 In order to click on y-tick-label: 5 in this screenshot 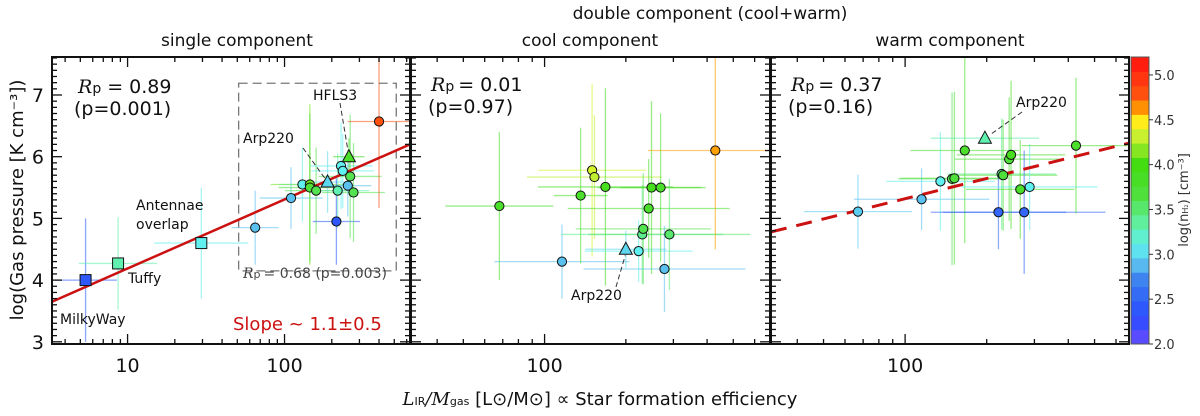, I will do `click(38, 219)`.